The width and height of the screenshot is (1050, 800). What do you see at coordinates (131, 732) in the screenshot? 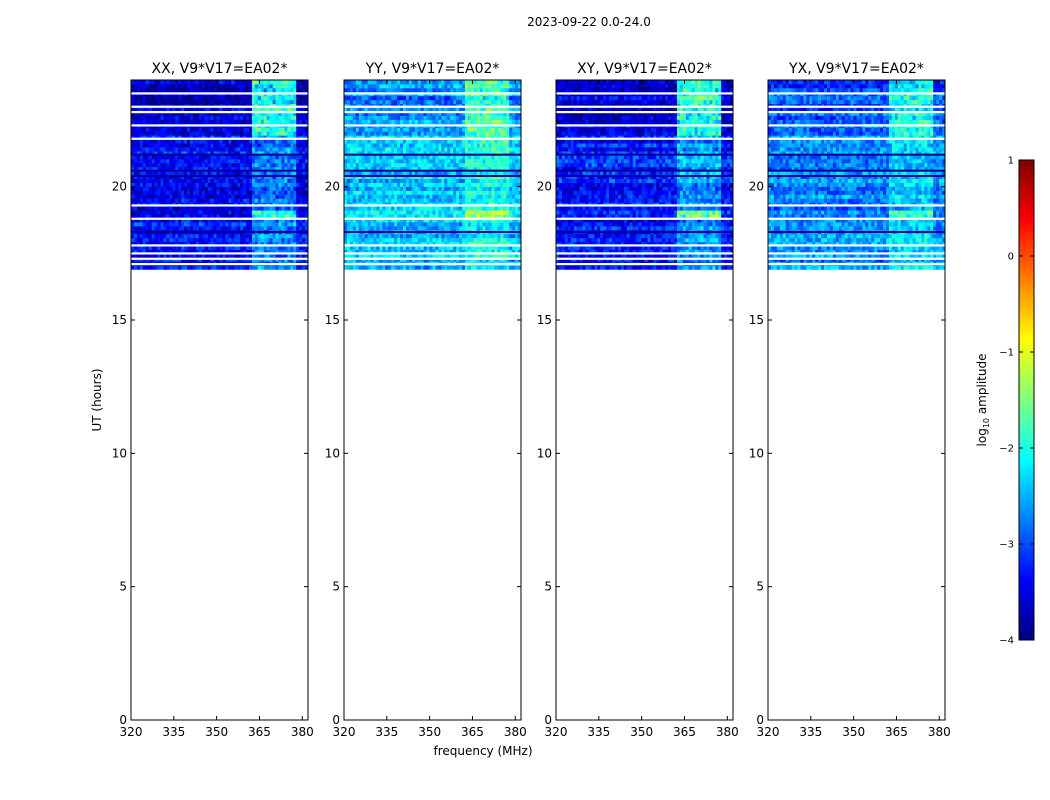
I see `x-tick-label: 320` at bounding box center [131, 732].